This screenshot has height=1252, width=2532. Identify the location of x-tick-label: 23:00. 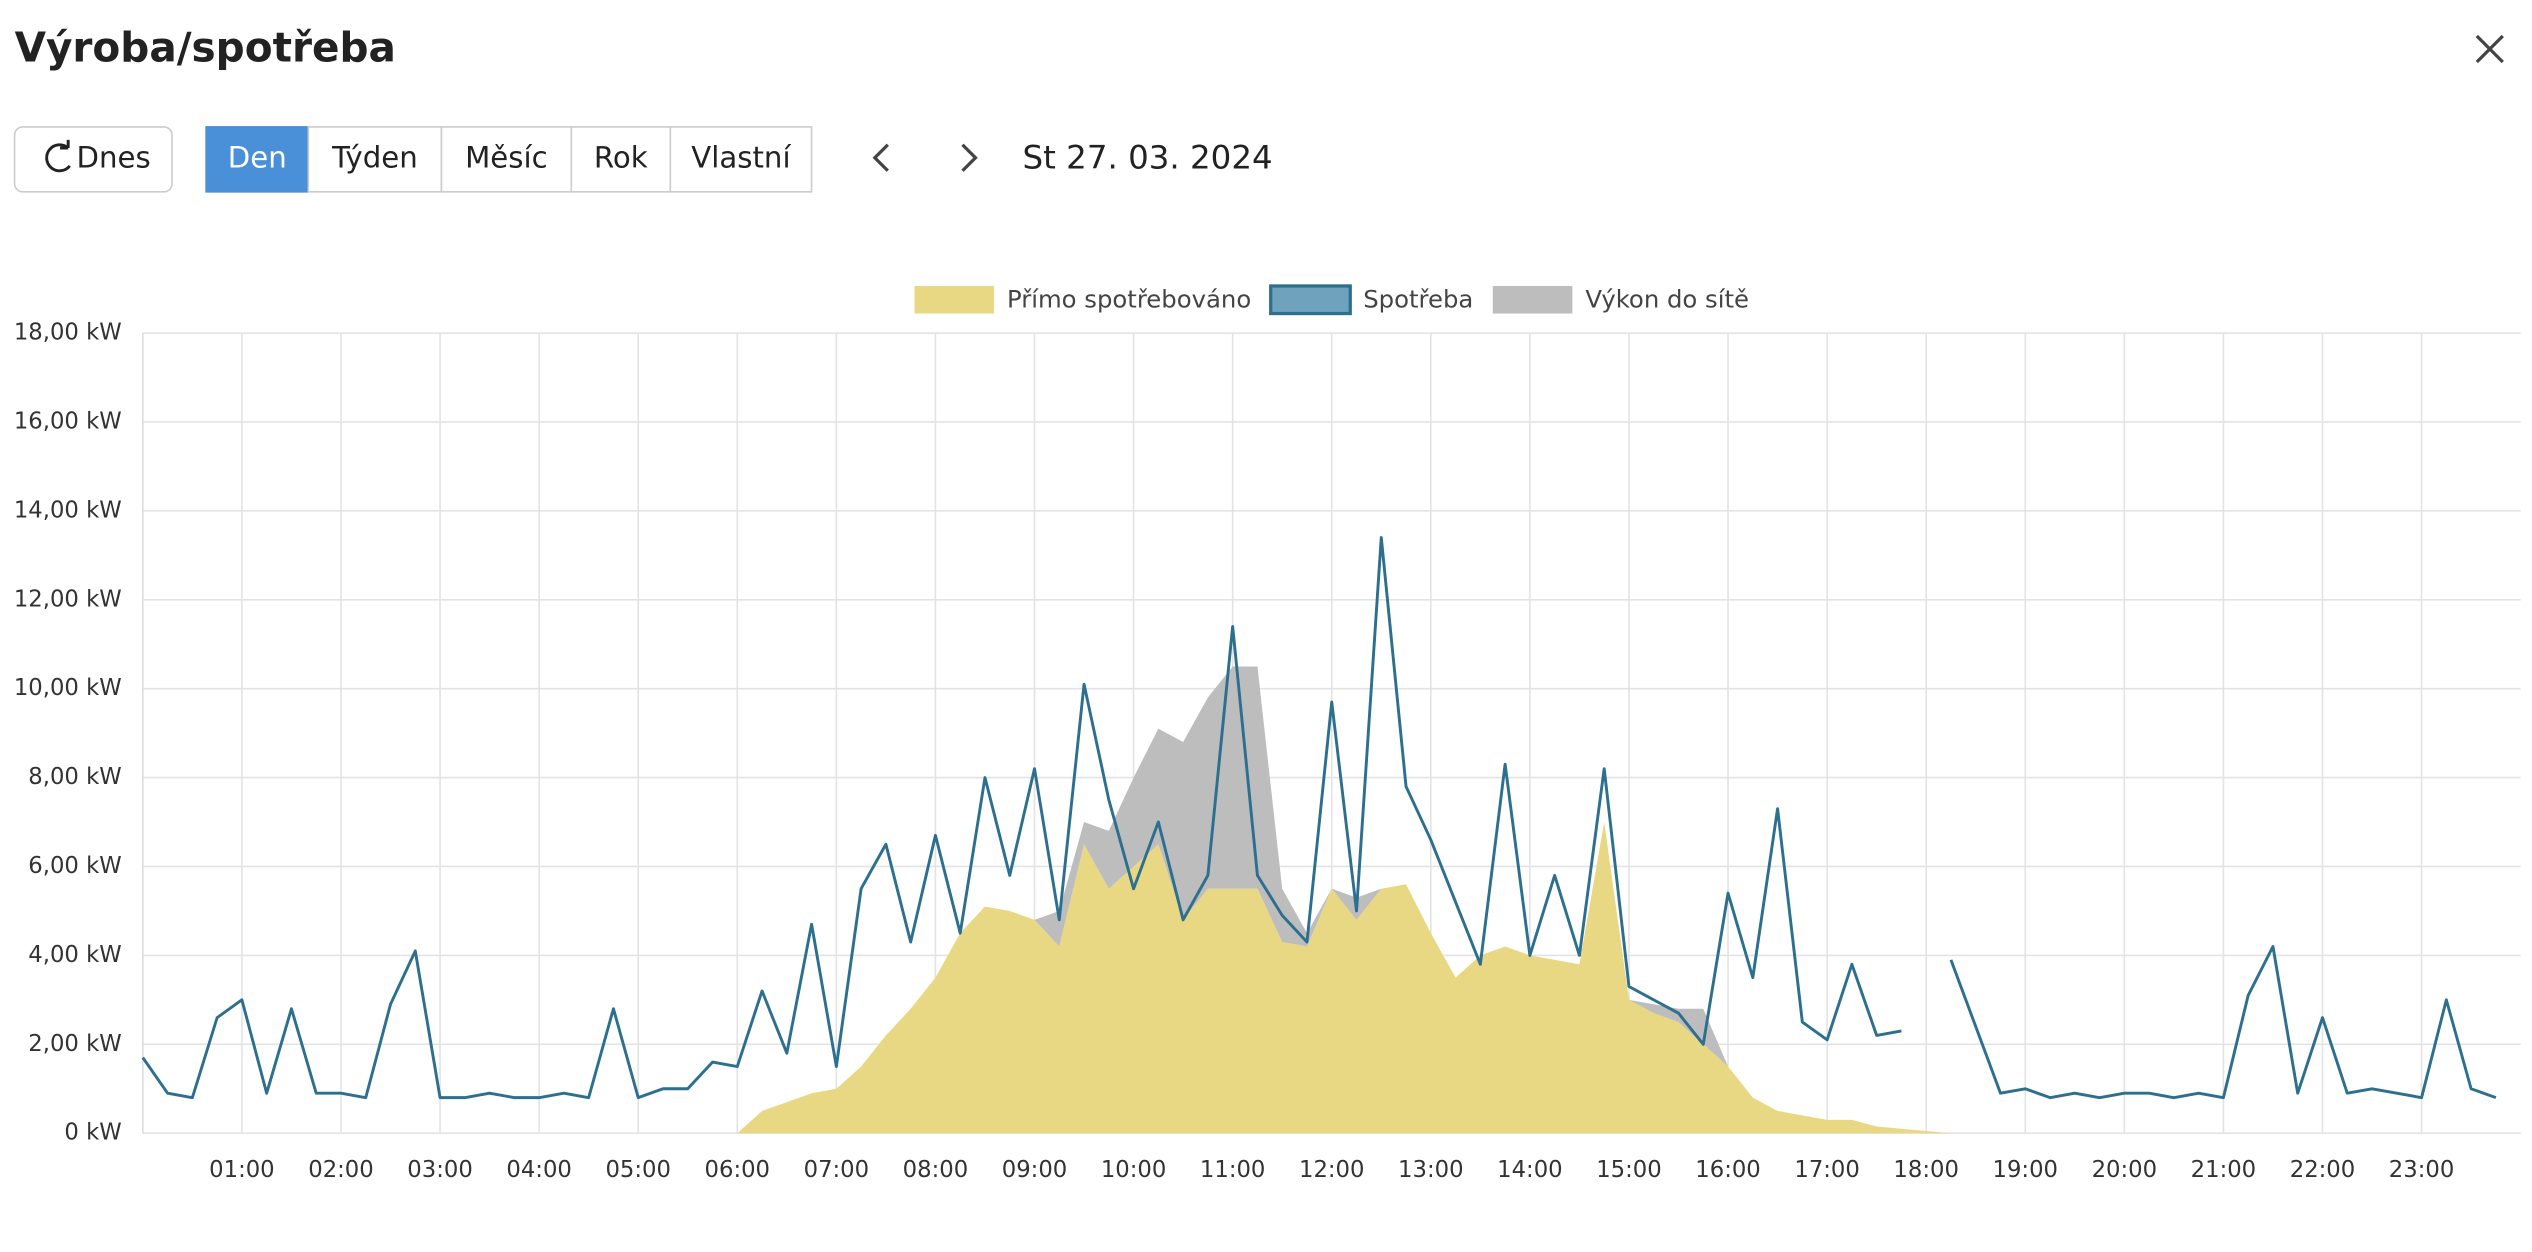
(2421, 1170).